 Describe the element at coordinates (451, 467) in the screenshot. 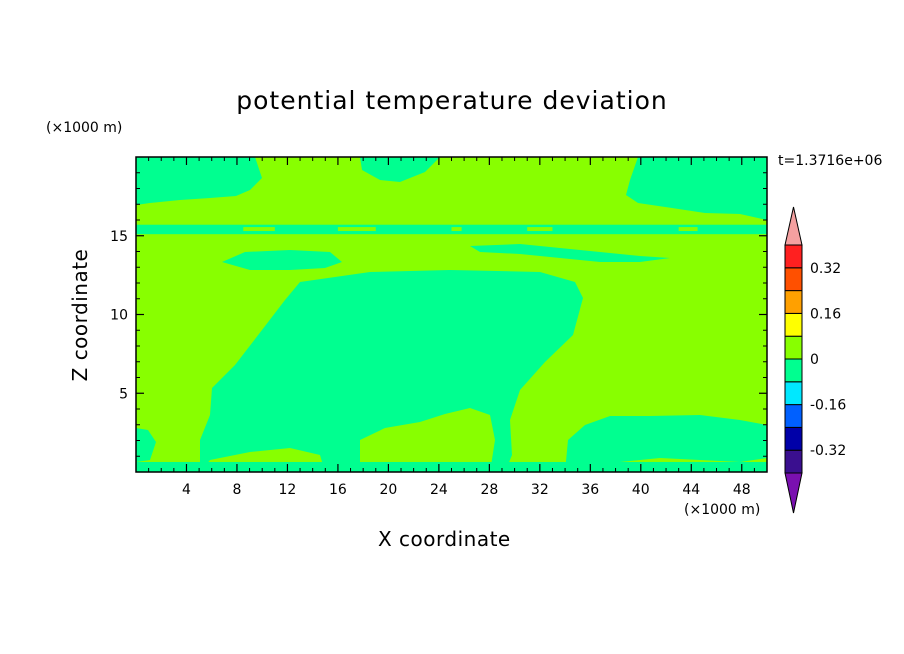

I see `ground-low-strip` at that location.